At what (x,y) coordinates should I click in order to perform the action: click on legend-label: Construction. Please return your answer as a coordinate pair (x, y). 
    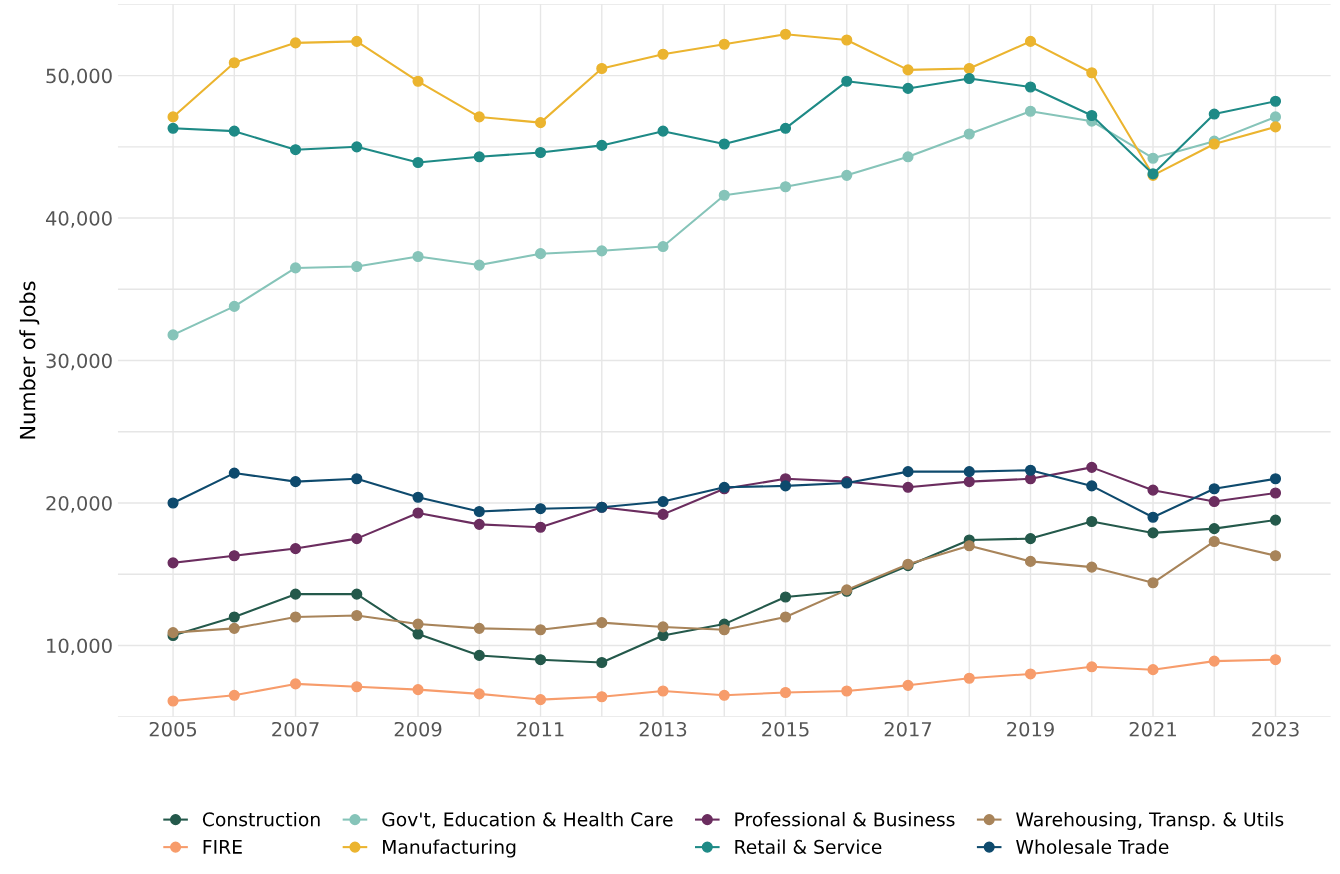
    Looking at the image, I should click on (261, 819).